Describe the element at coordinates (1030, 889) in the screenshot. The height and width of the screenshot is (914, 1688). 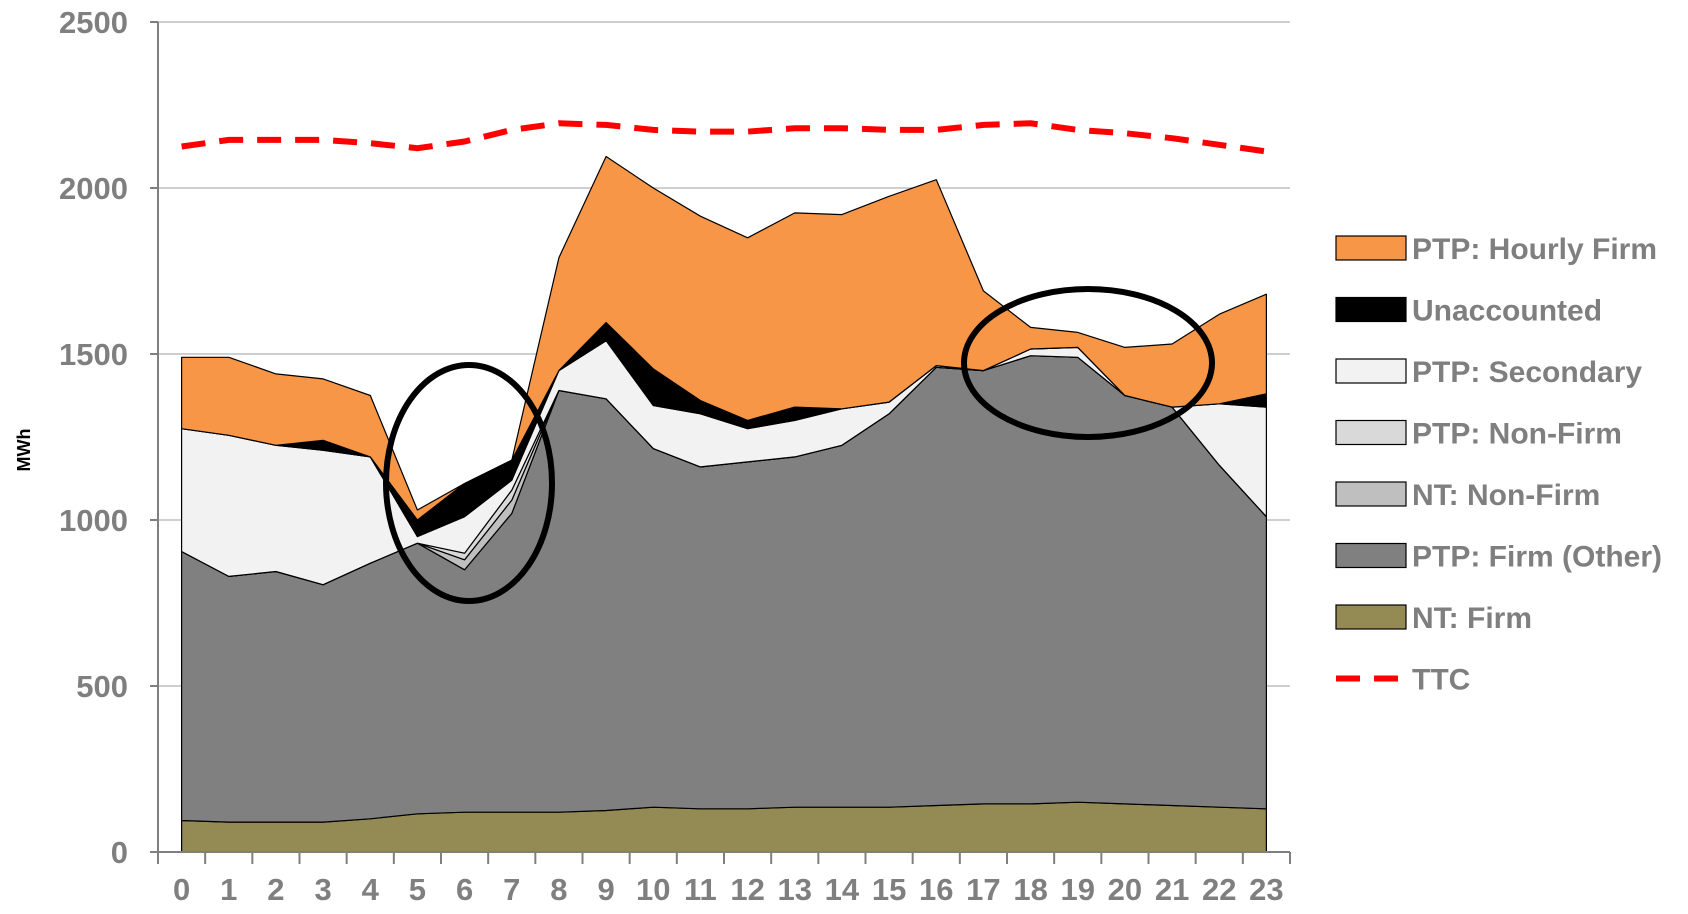
I see `x-tick-label: 18` at that location.